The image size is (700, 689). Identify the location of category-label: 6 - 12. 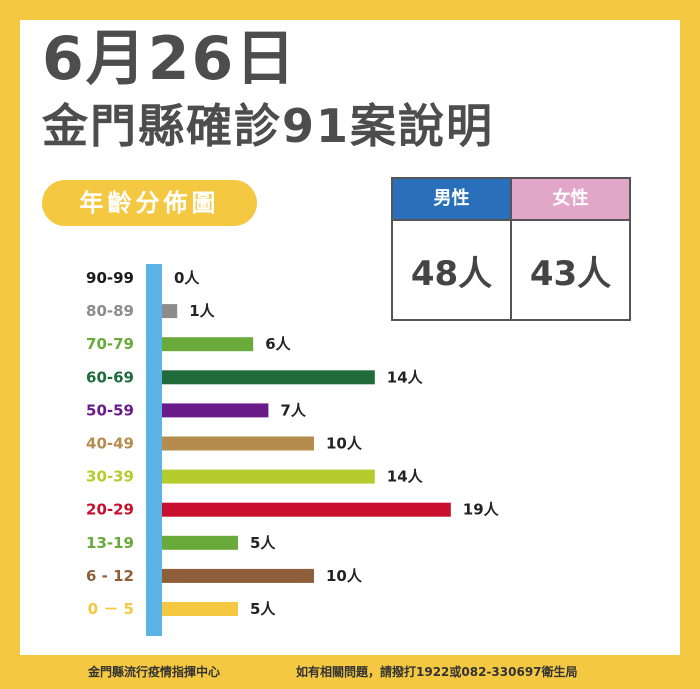
(110, 576).